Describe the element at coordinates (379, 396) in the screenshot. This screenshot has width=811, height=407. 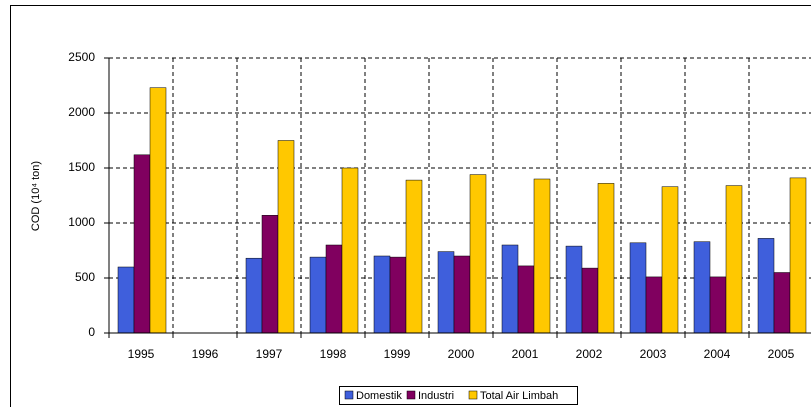
I see `legend-label: Domestik` at that location.